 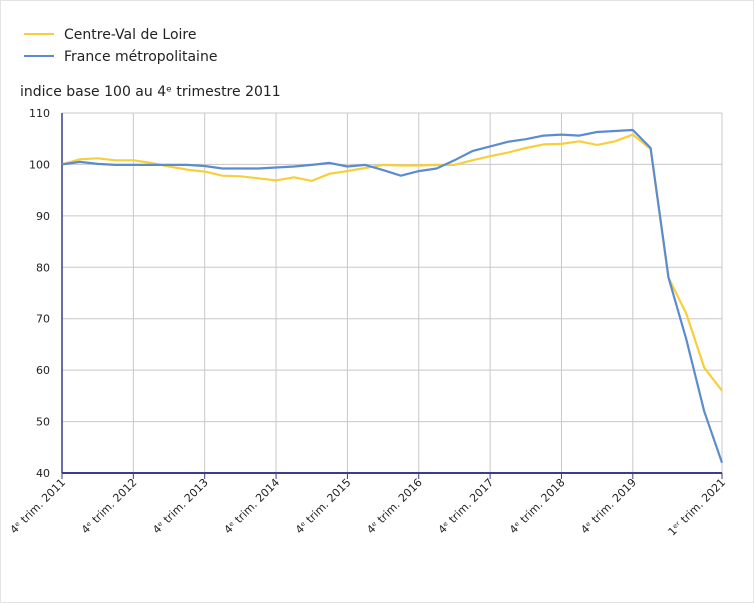 I want to click on y-tick-label: 50, so click(x=43, y=422).